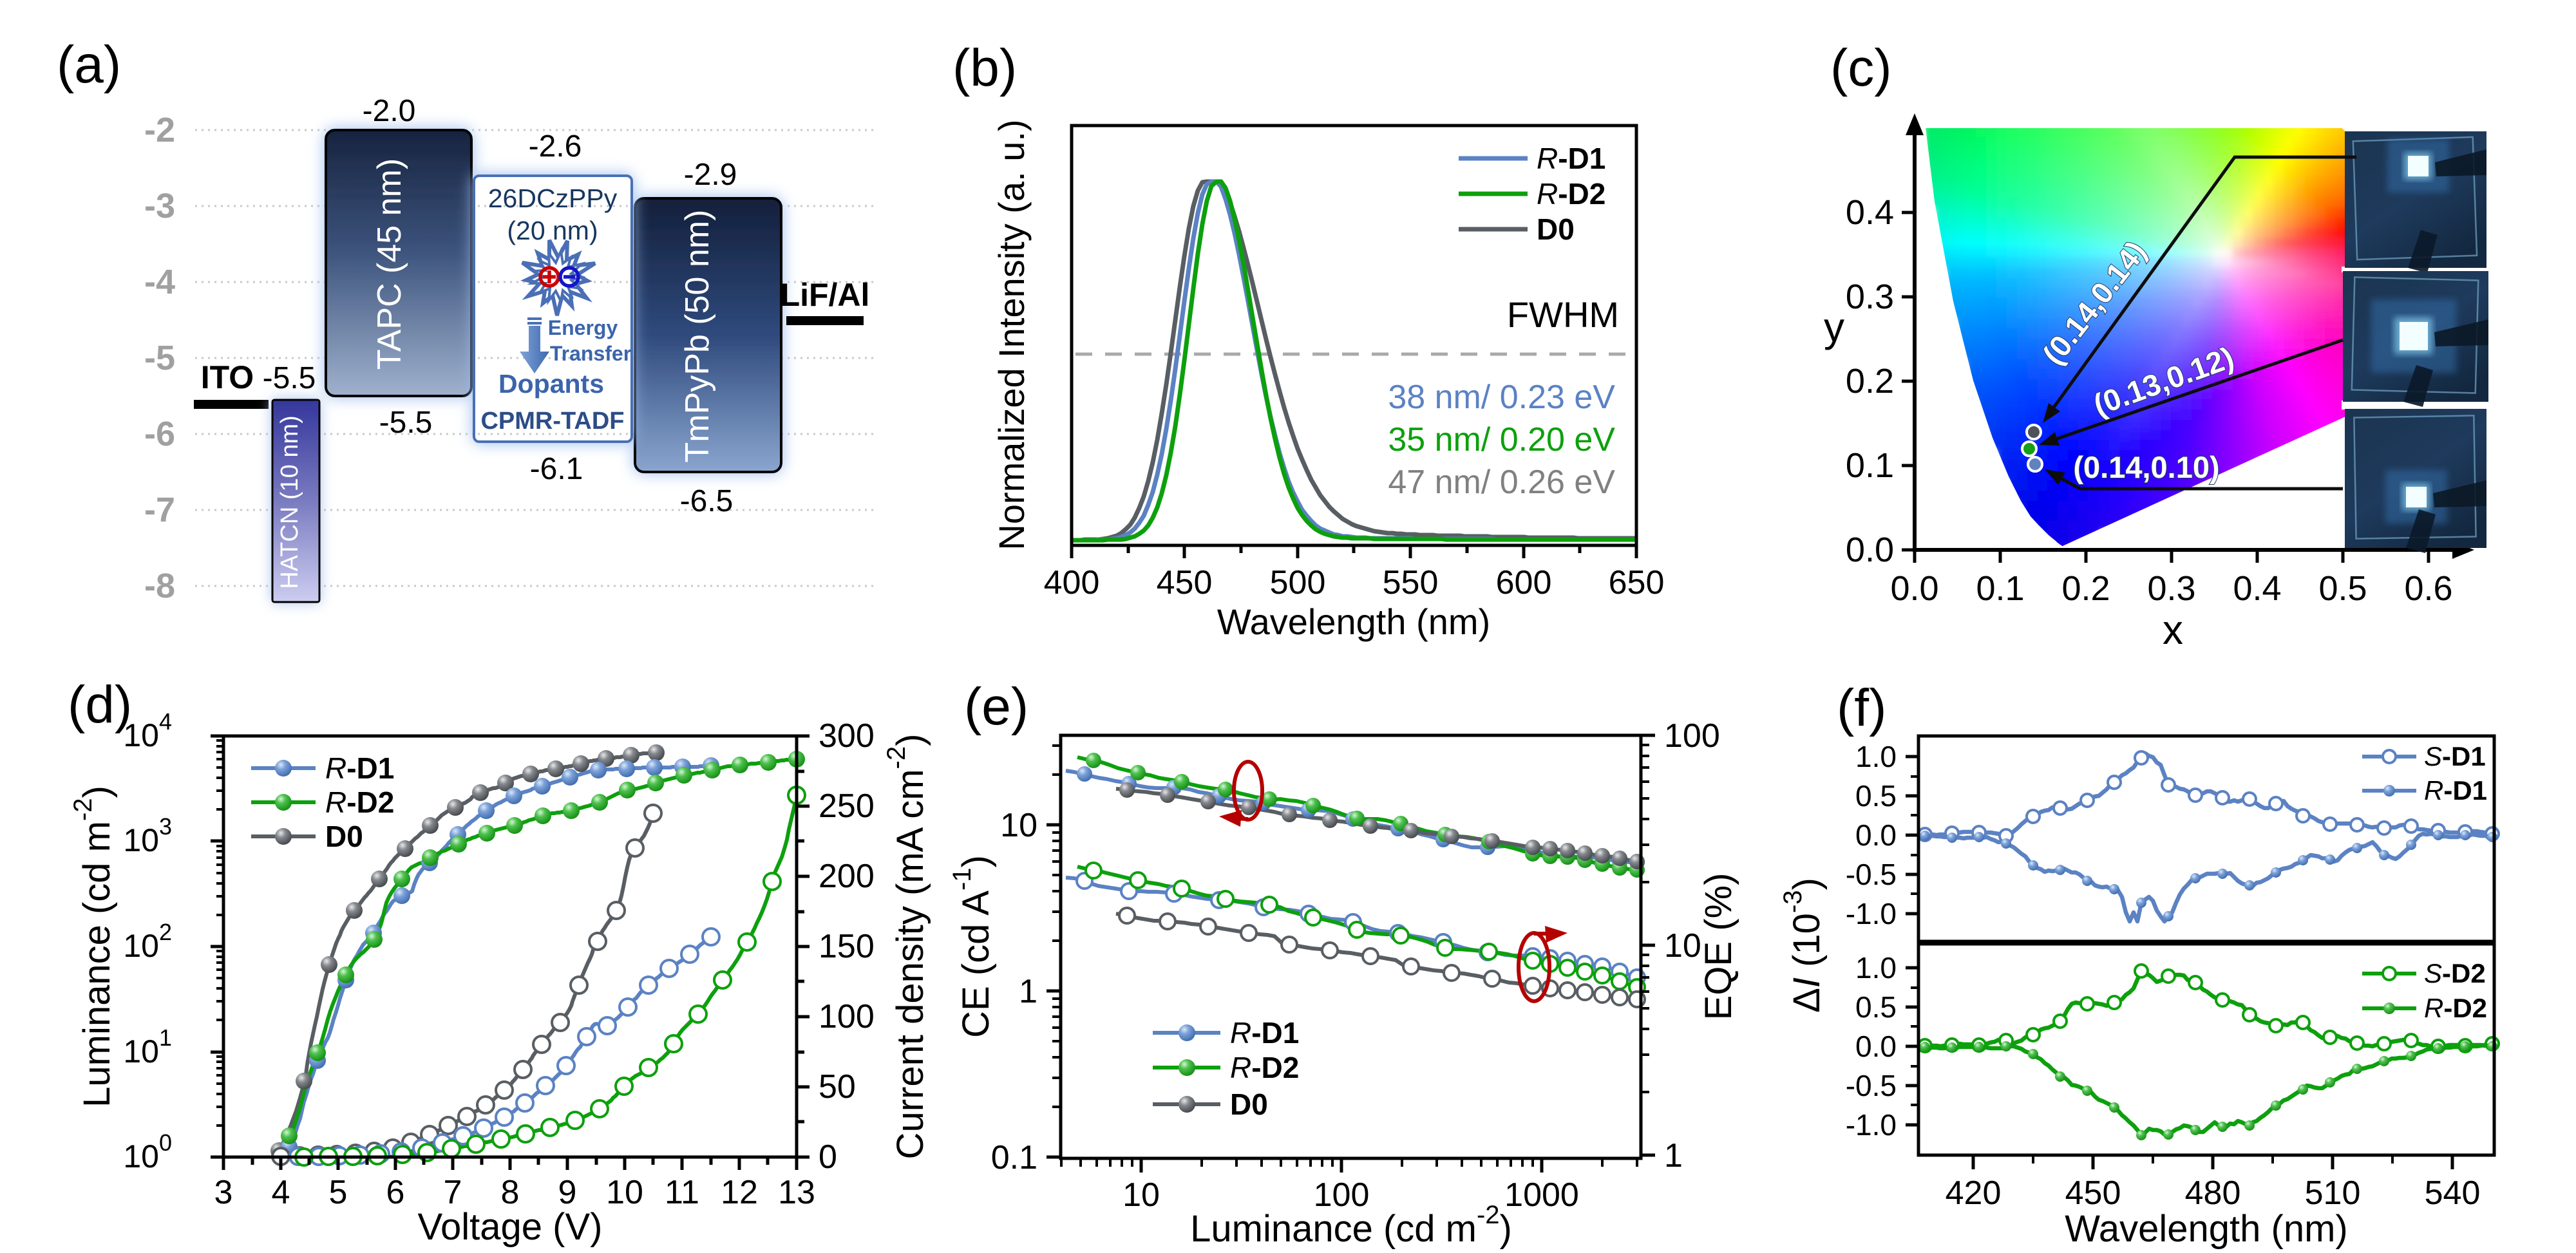 The height and width of the screenshot is (1253, 2576). I want to click on svg-text: 50, so click(838, 1087).